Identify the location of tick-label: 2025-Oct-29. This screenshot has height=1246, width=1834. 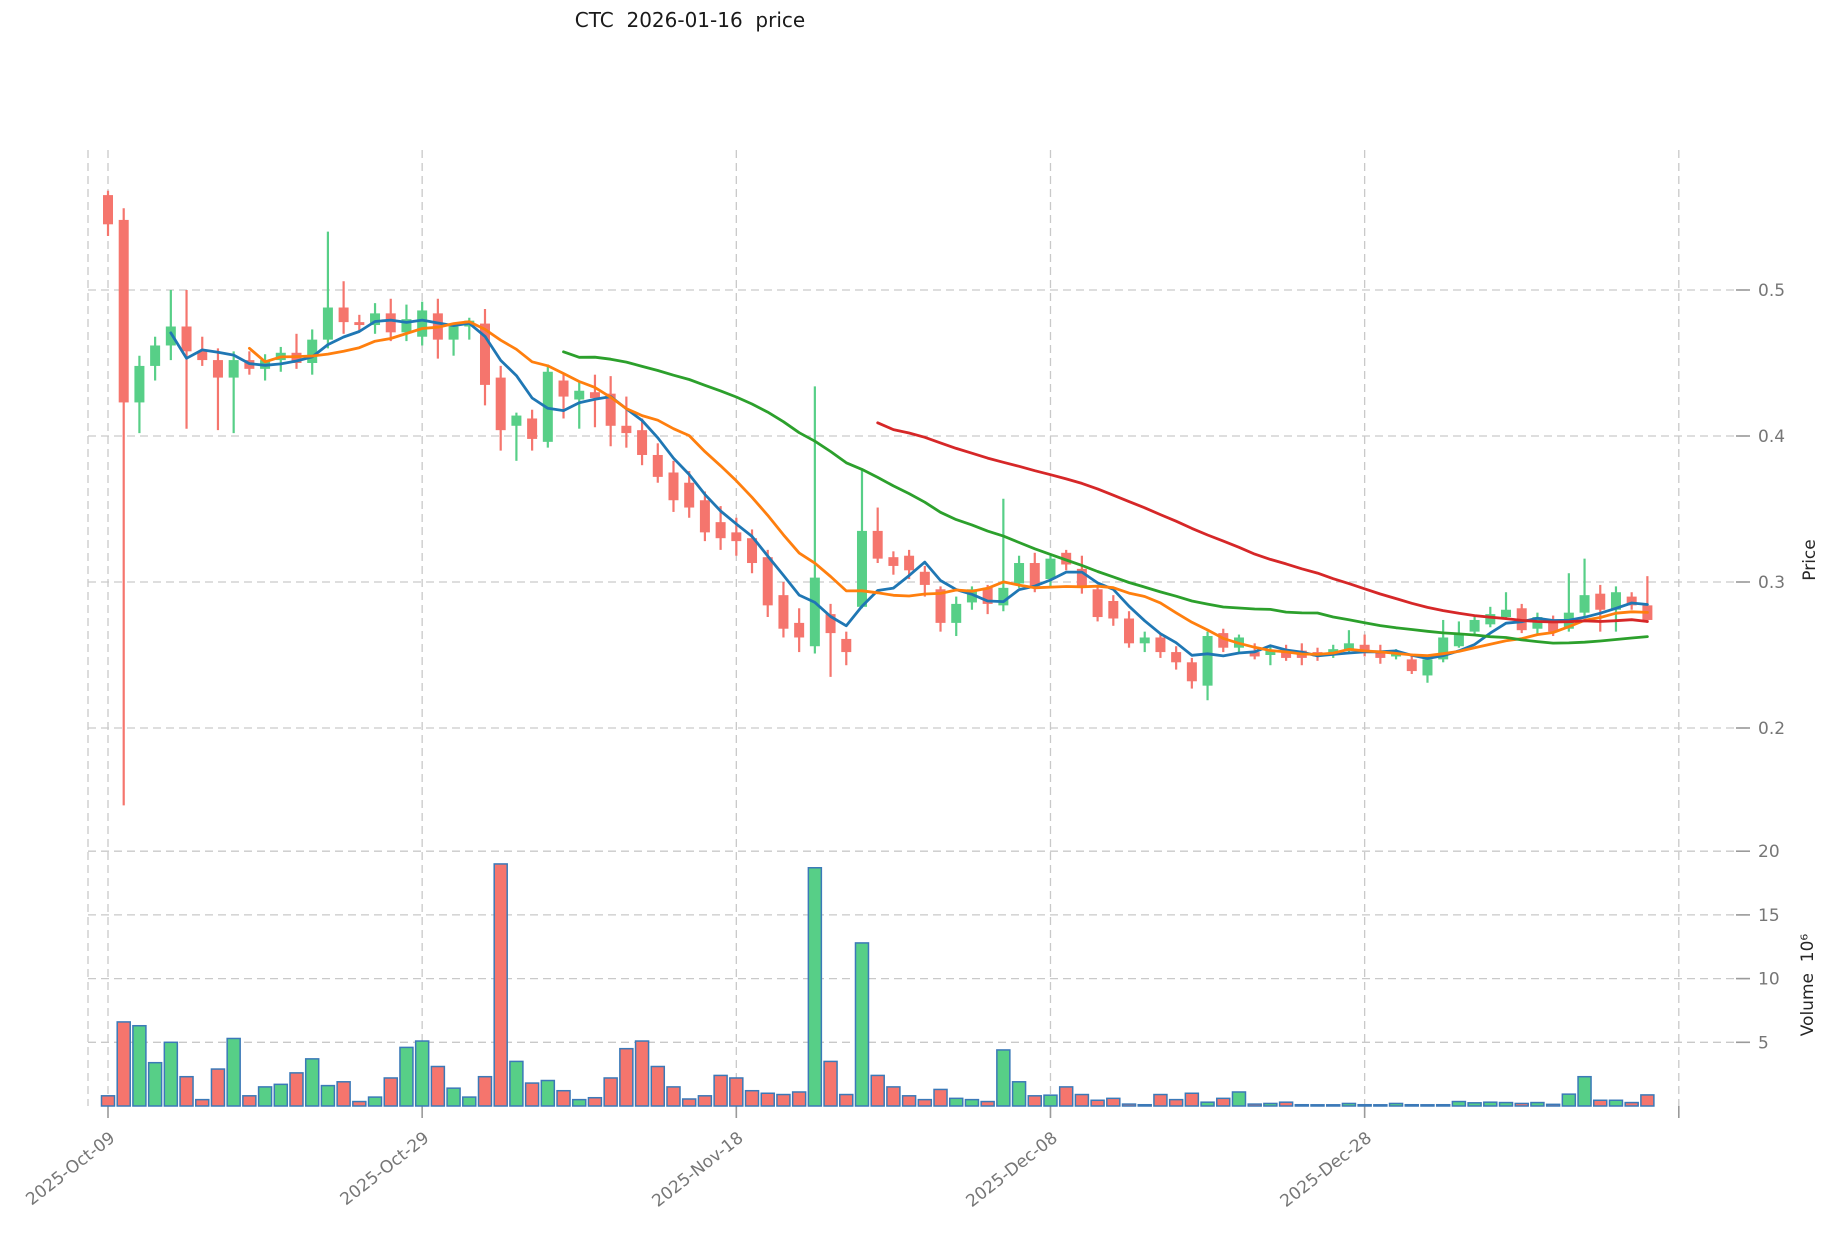
(385, 1169).